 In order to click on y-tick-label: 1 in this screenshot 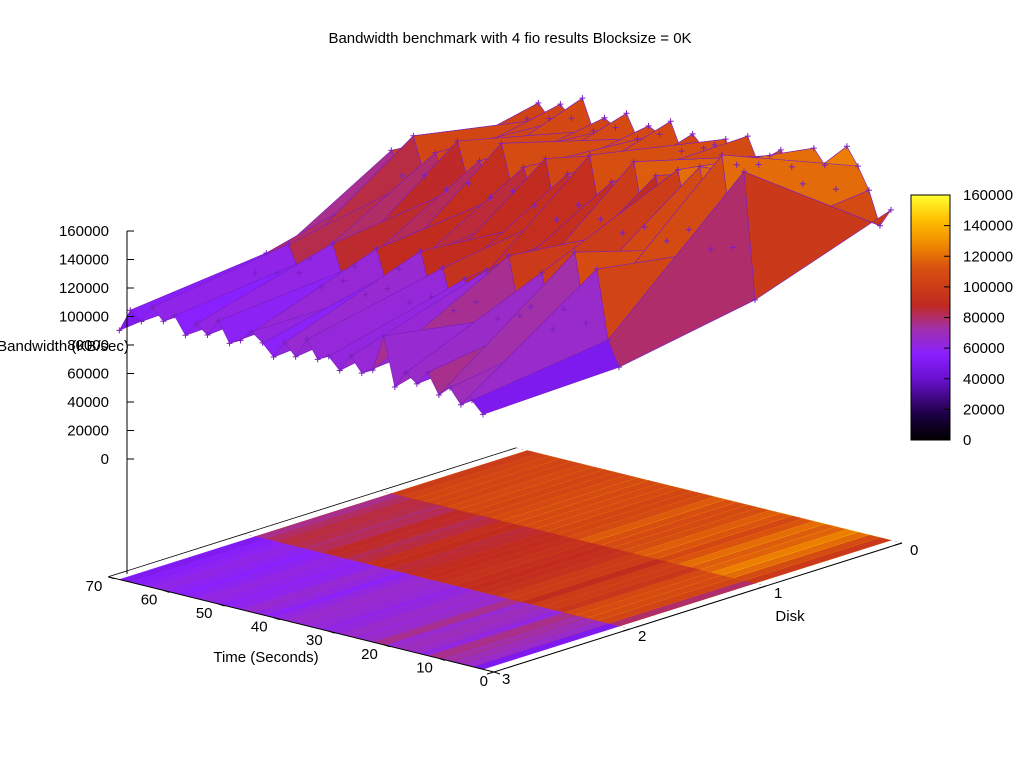, I will do `click(778, 593)`.